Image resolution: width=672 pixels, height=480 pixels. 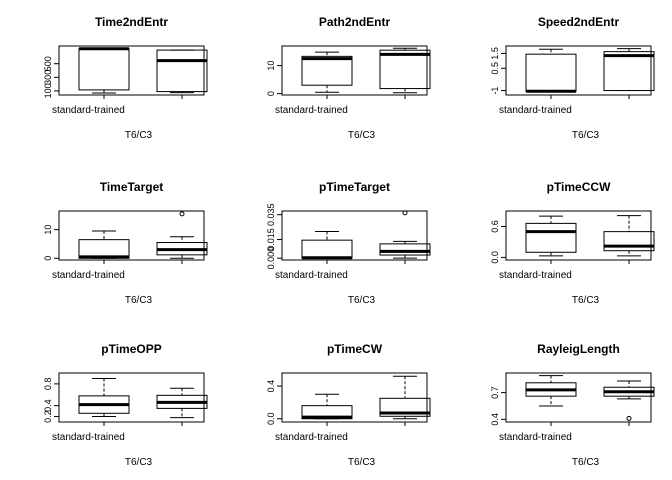 What do you see at coordinates (629, 71) in the screenshot?
I see `panel-3-box-2-iqr-box` at bounding box center [629, 71].